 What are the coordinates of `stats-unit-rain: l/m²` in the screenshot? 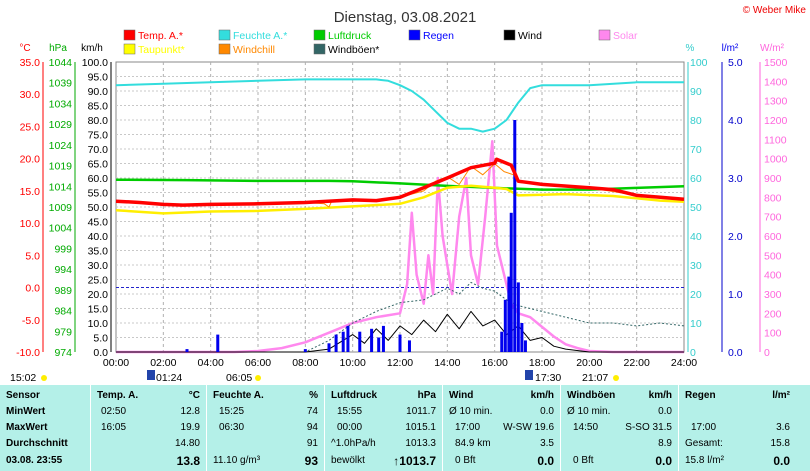 It's located at (781, 395).